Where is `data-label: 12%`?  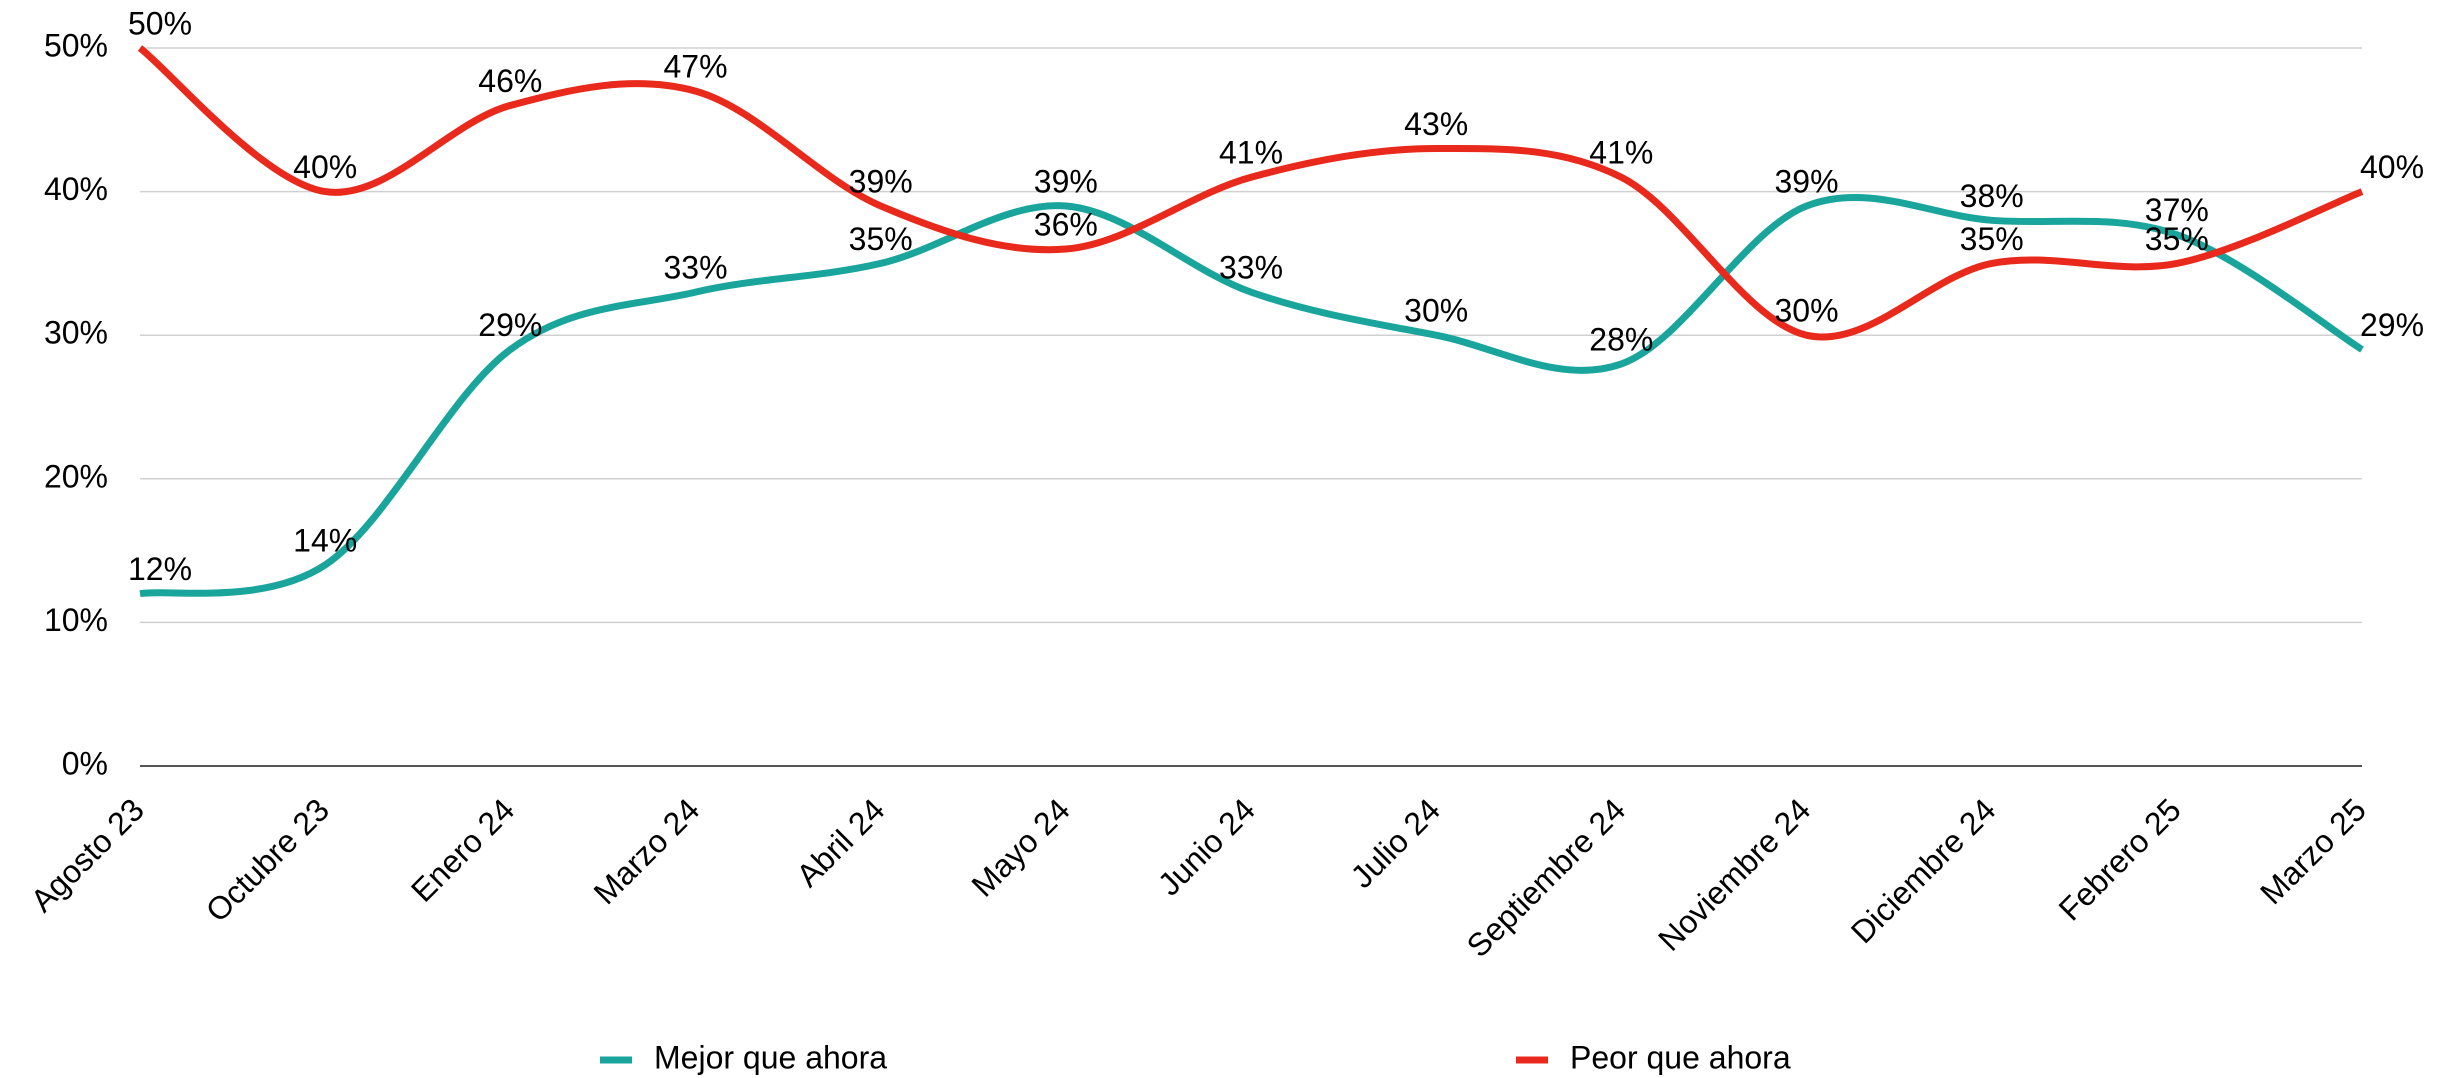
data-label: 12% is located at coordinates (160, 569).